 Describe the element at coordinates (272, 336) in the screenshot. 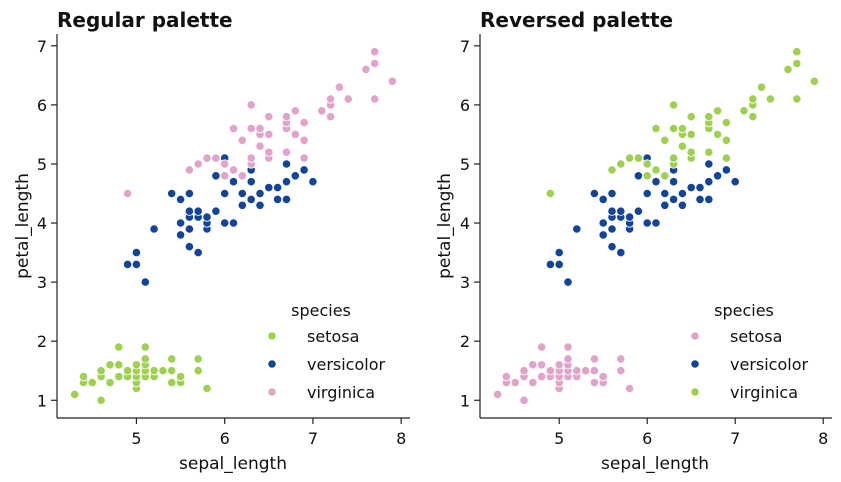

I see `left-legend-marker-setosa` at that location.